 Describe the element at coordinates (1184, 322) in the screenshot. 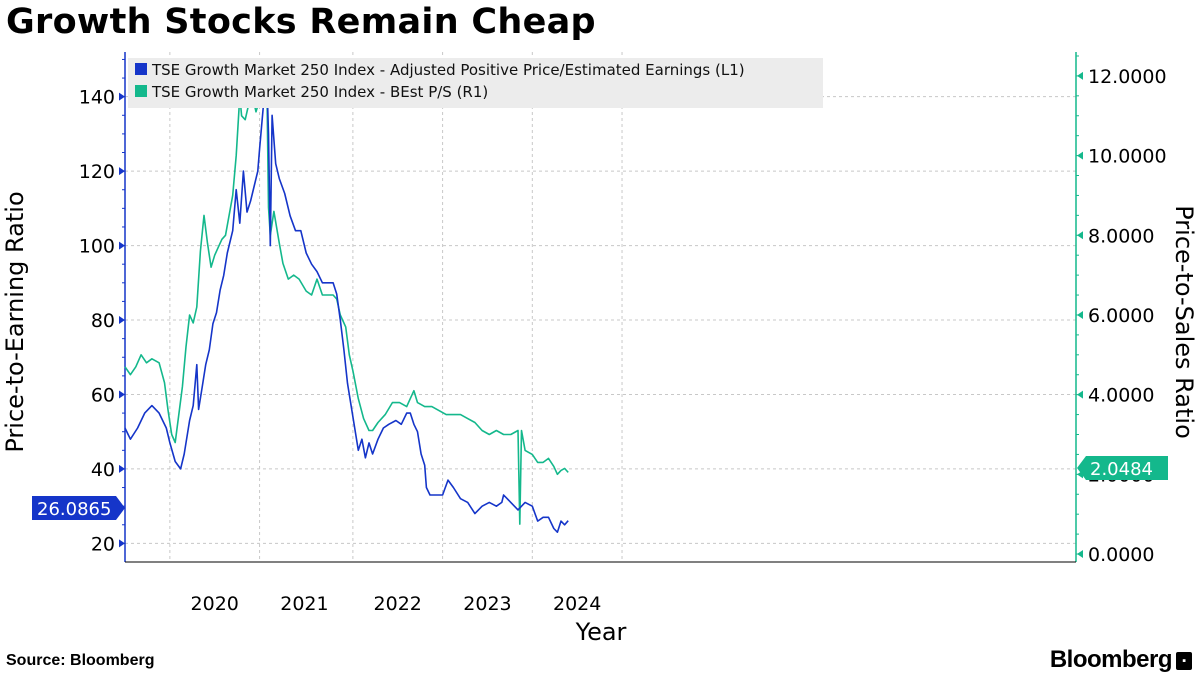

I see `y-axis-right-title: Price-to-Sales Ratio` at that location.